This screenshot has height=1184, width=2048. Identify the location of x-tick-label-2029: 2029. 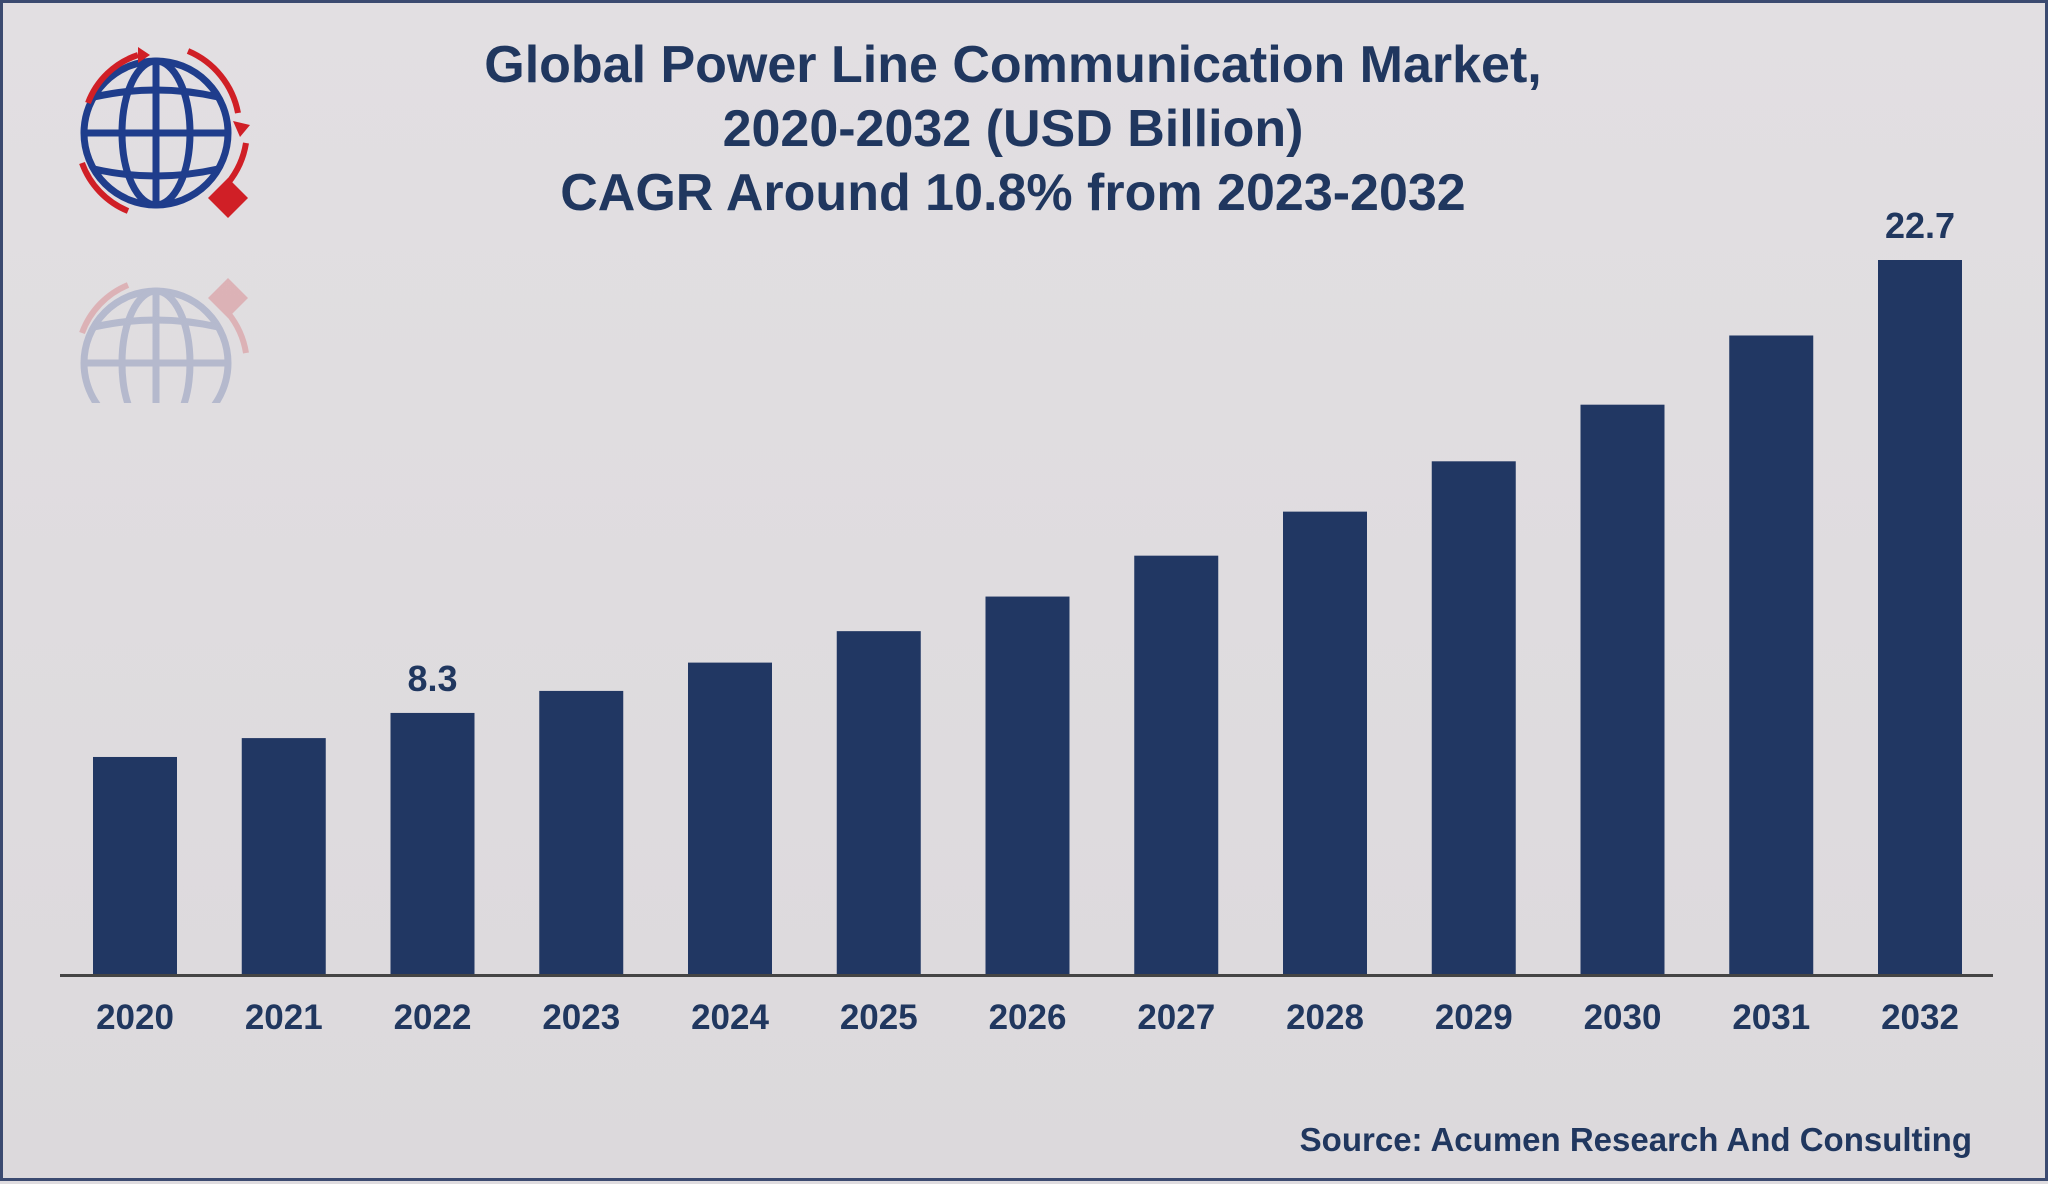
(1474, 1017).